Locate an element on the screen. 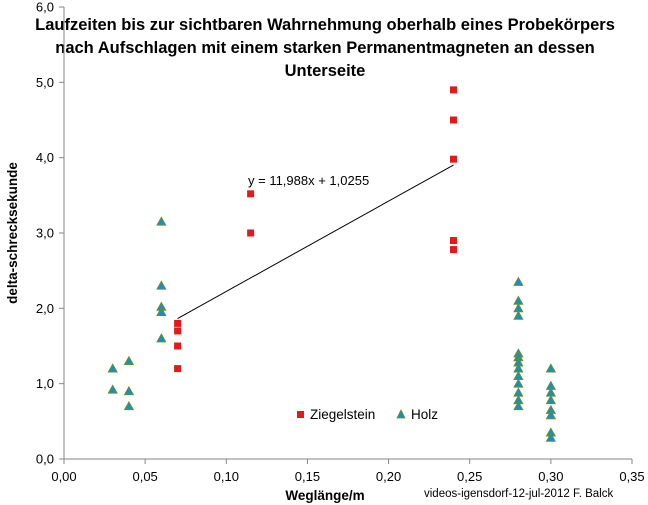  trendline is located at coordinates (315, 241).